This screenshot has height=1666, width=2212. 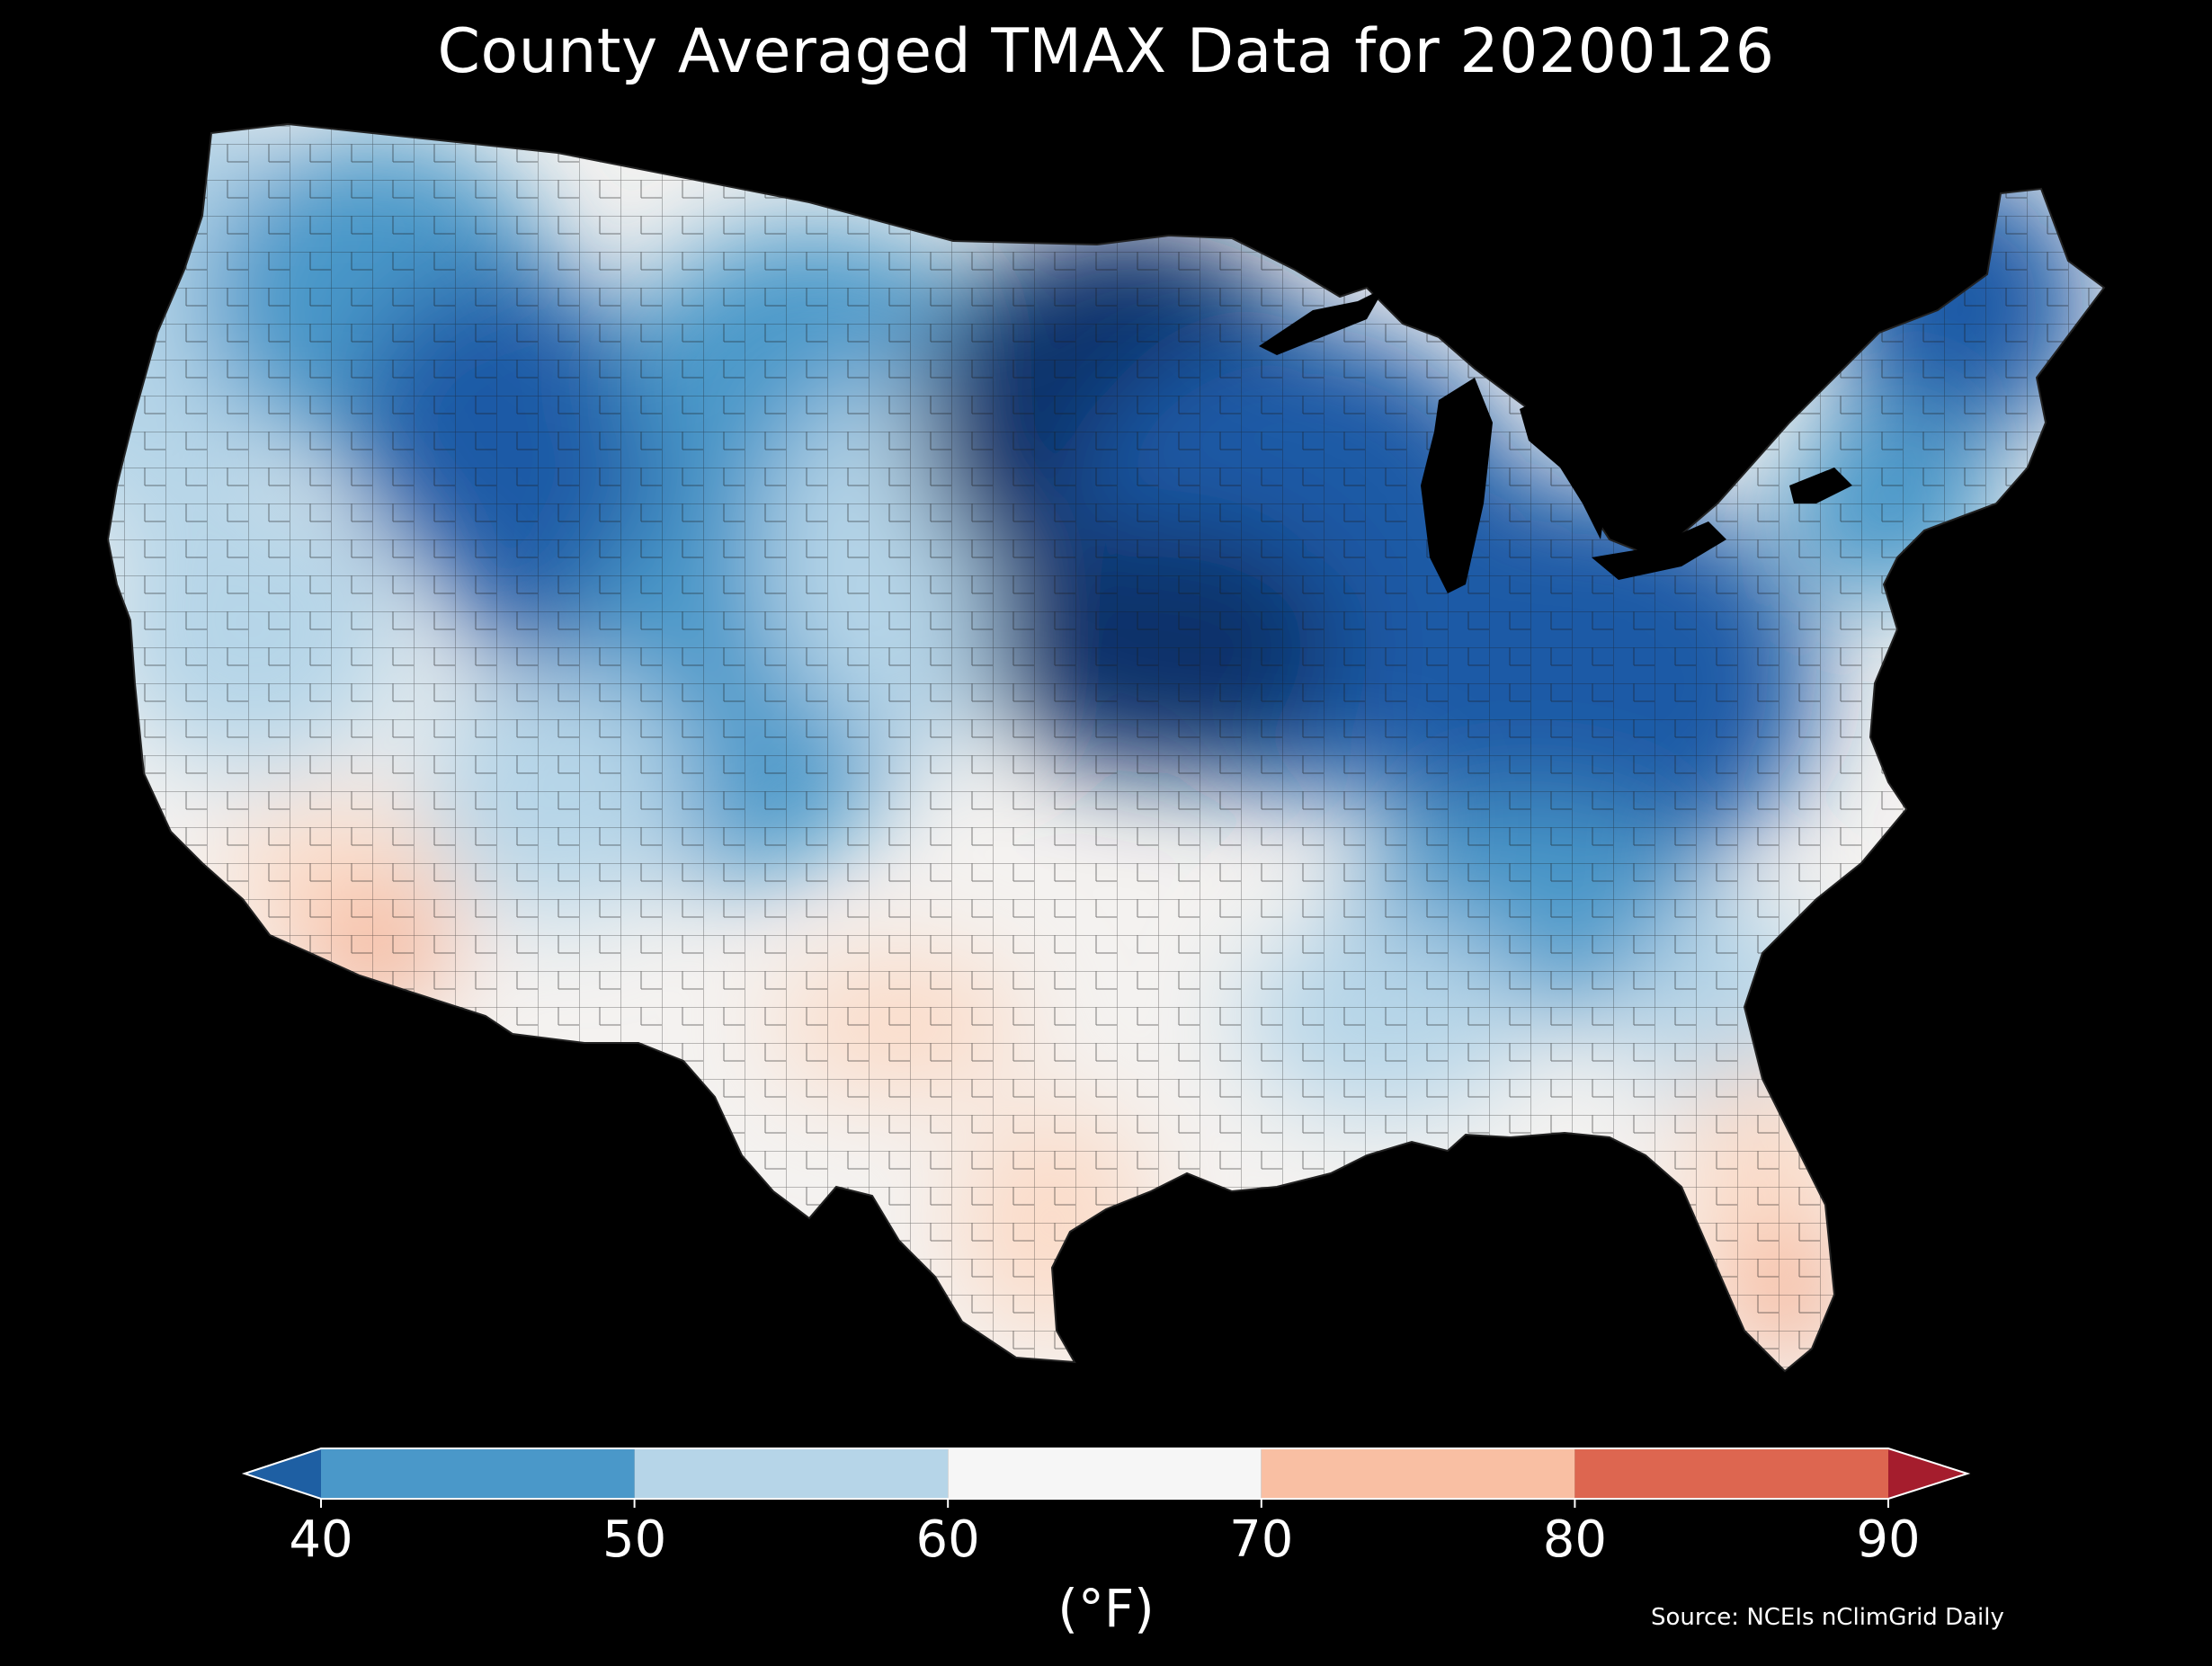 What do you see at coordinates (1888, 1540) in the screenshot?
I see `colorbar-tick-label: 90` at bounding box center [1888, 1540].